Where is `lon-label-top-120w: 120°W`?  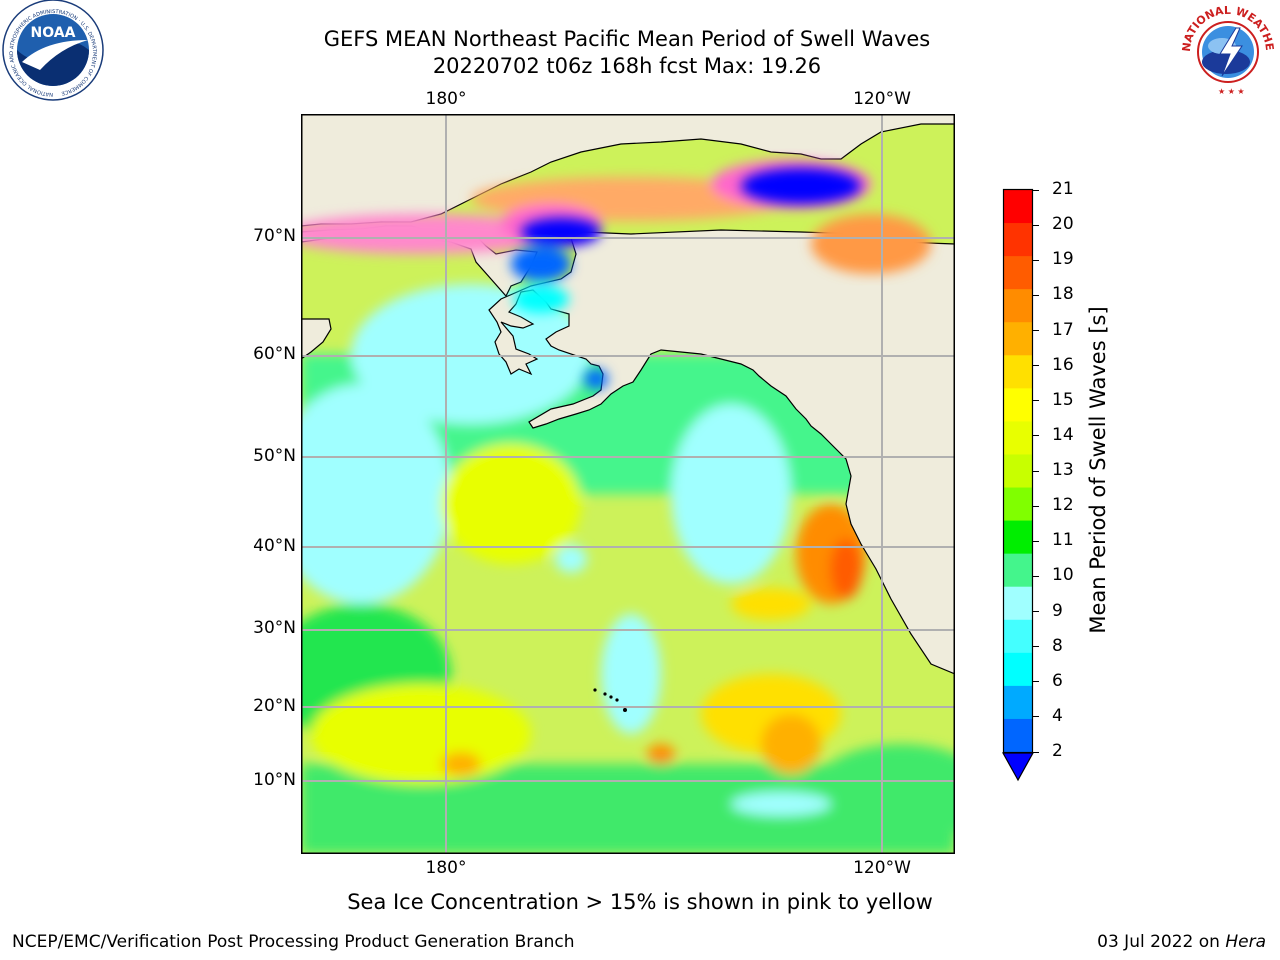 lon-label-top-120w: 120°W is located at coordinates (882, 99).